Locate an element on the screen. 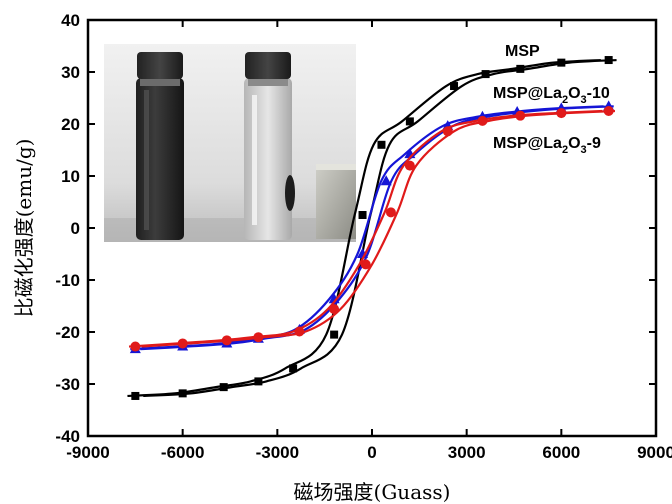 Image resolution: width=672 pixels, height=504 pixels. y-axis-title: 比磁化强度(emu/g) is located at coordinates (24, 228).